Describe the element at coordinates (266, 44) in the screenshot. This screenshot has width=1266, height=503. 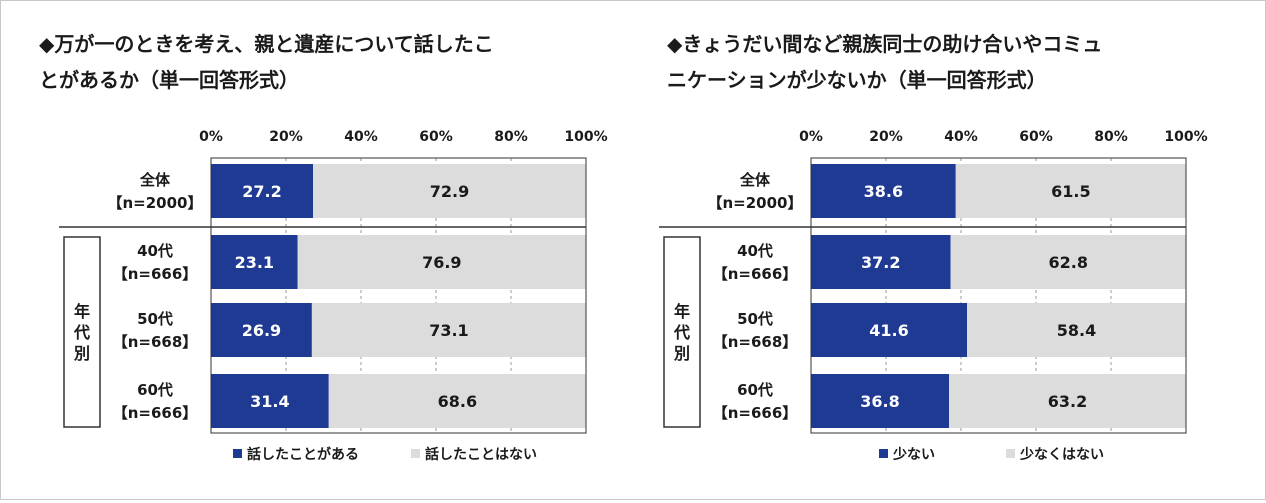
I see `chart-title-line: ◆万が一のときを考え、親と遺産について話したこ` at that location.